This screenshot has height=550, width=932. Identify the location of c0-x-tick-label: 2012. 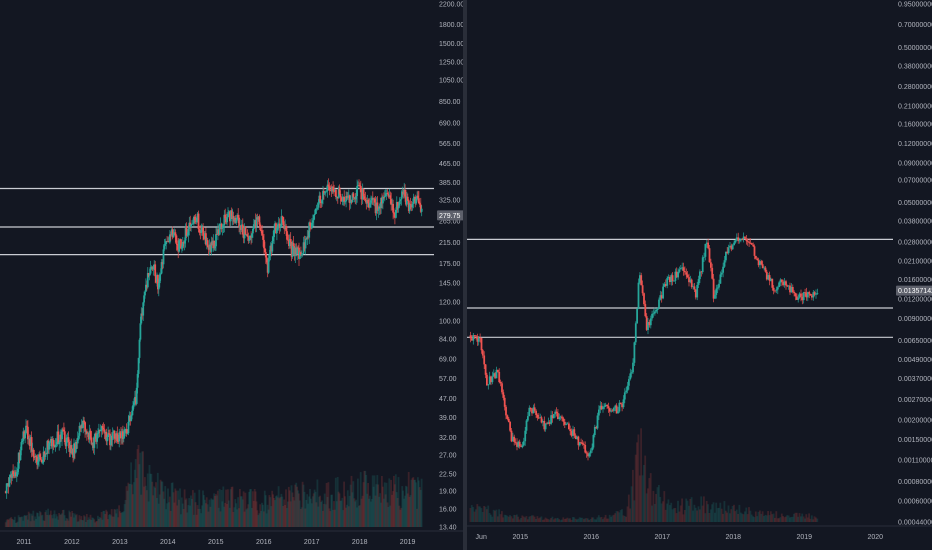
(72, 542).